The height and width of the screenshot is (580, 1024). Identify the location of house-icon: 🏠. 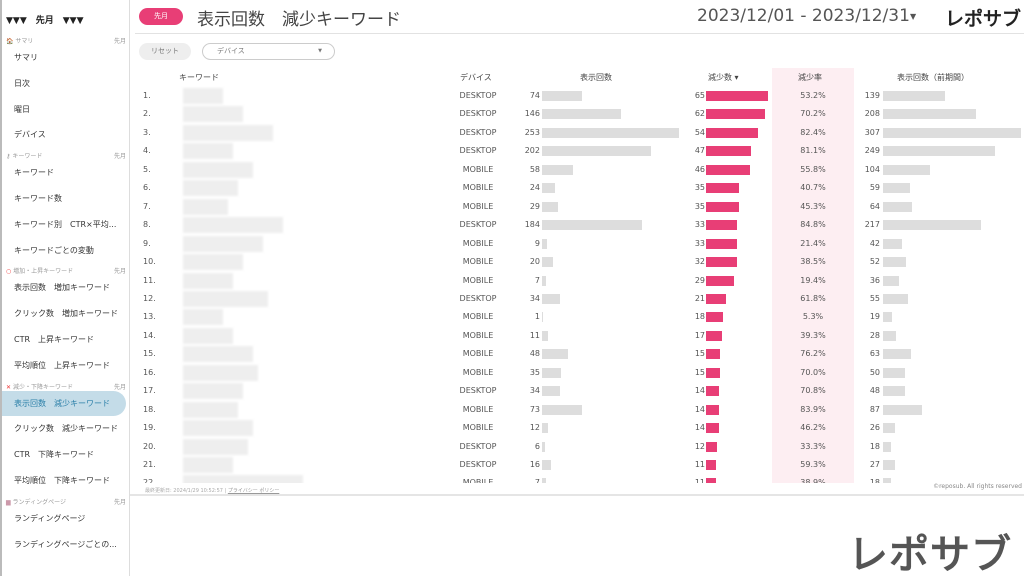
(10, 41).